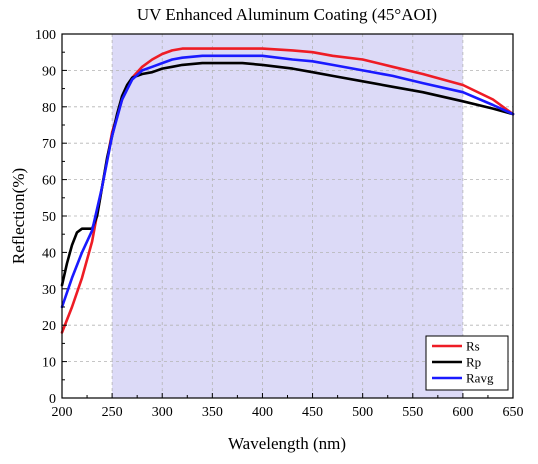 The image size is (538, 464). What do you see at coordinates (112, 412) in the screenshot?
I see `x-tick-label: 250` at bounding box center [112, 412].